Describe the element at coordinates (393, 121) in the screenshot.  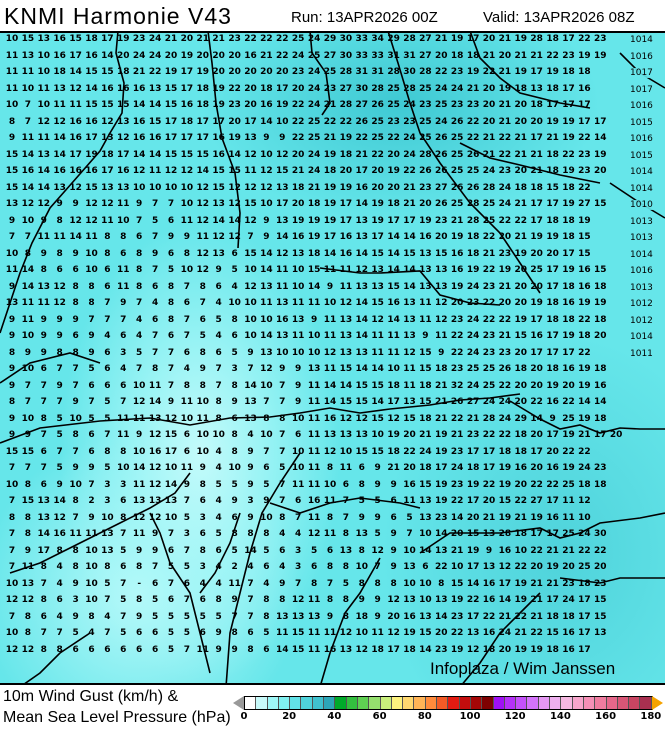
I see `gust-value: 23` at that location.